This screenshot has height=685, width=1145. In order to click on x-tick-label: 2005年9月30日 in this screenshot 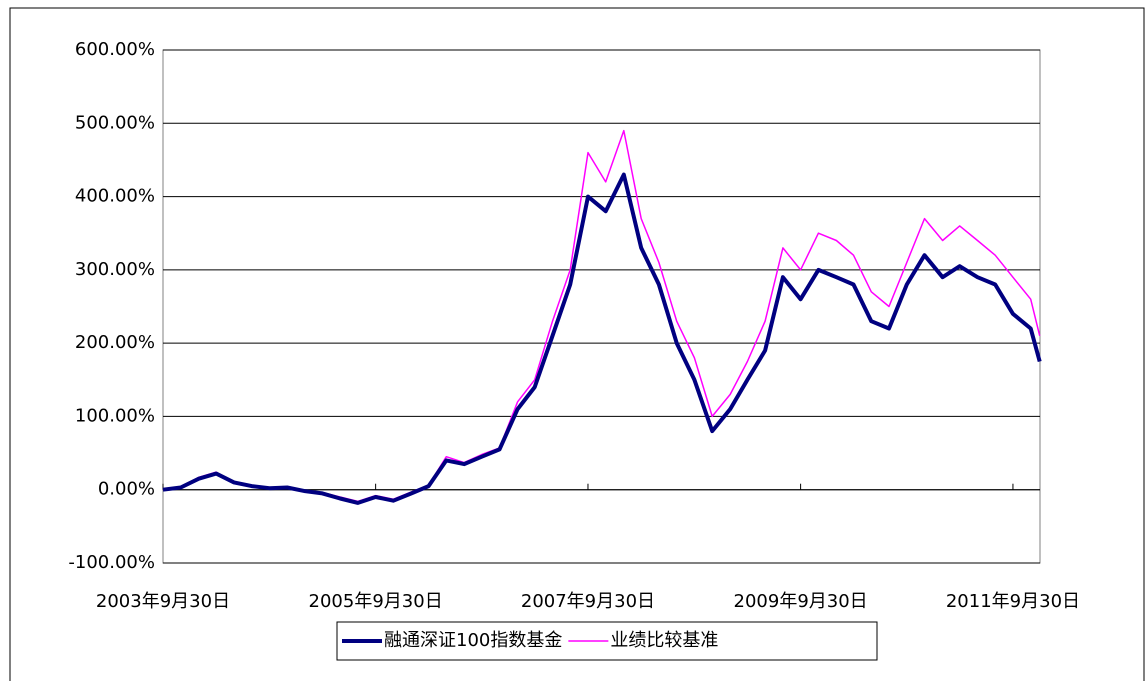, I will do `click(376, 601)`.